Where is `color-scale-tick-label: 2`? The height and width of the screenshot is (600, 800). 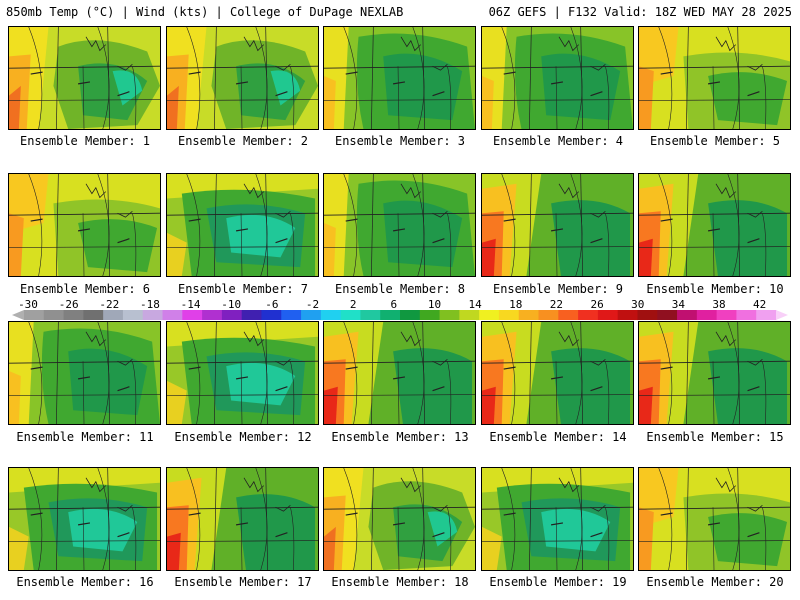
color-scale-tick-label: 2 is located at coordinates (353, 304).